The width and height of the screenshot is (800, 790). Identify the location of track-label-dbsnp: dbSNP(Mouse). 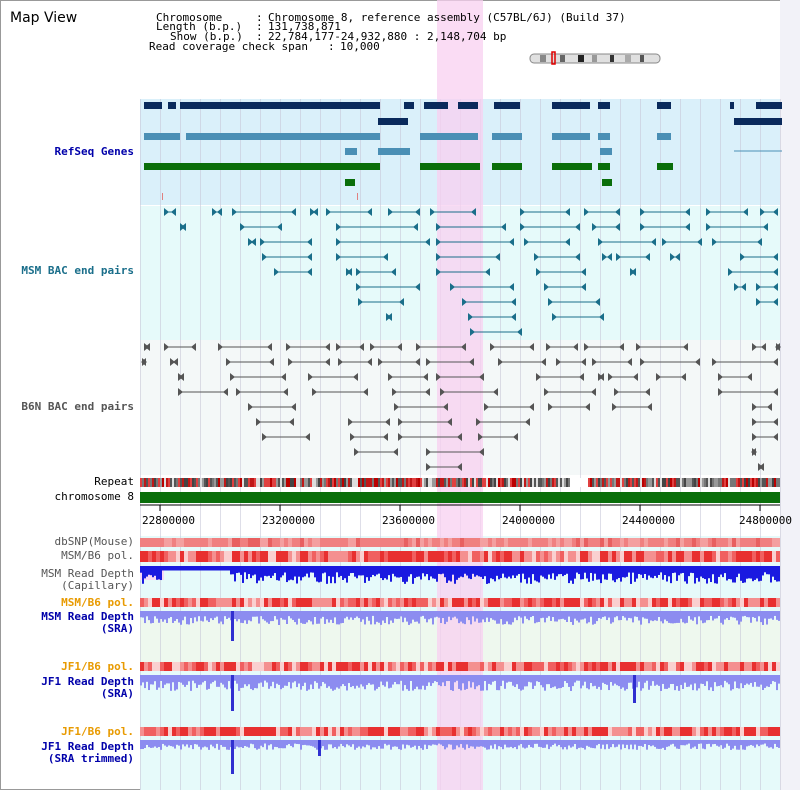
(94, 541).